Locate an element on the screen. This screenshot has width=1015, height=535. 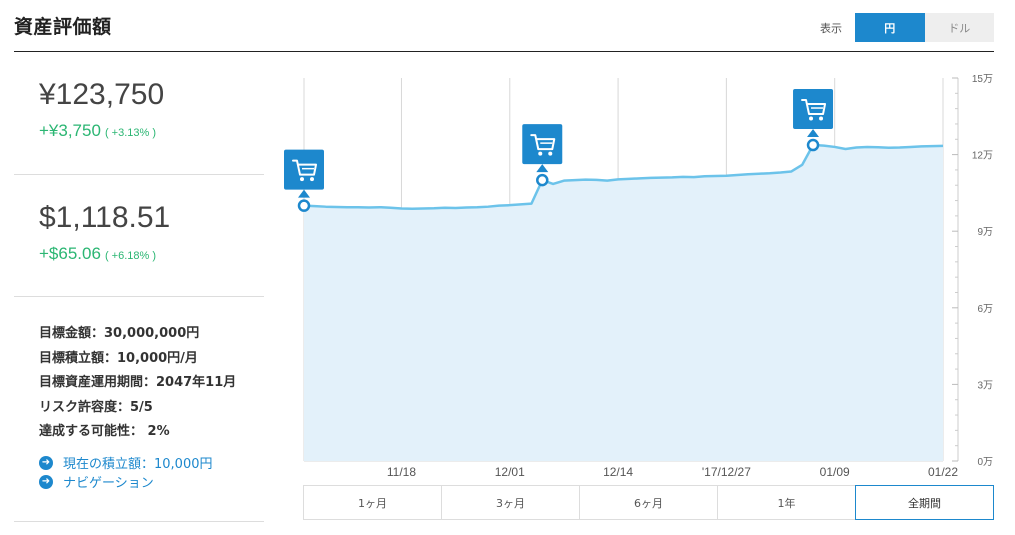
usd-change-percent: ( +6.18% ) is located at coordinates (130, 256).